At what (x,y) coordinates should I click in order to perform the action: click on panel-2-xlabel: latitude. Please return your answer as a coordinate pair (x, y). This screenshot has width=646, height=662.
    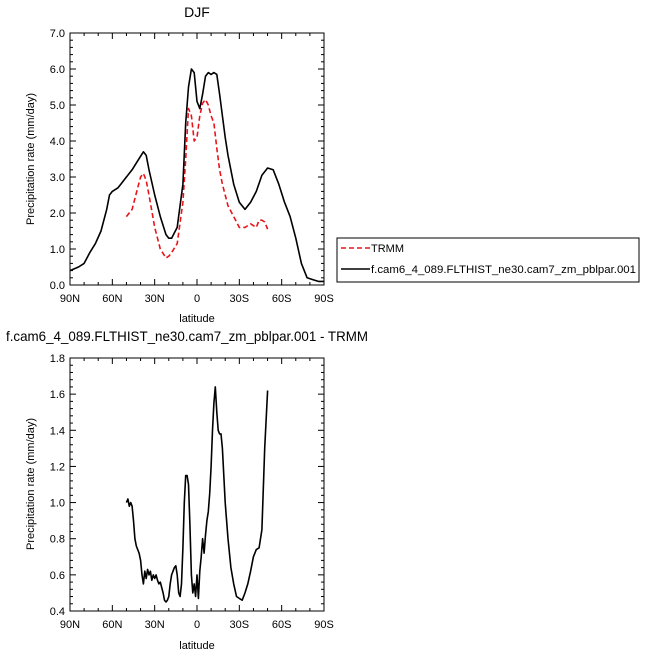
    Looking at the image, I should click on (196, 646).